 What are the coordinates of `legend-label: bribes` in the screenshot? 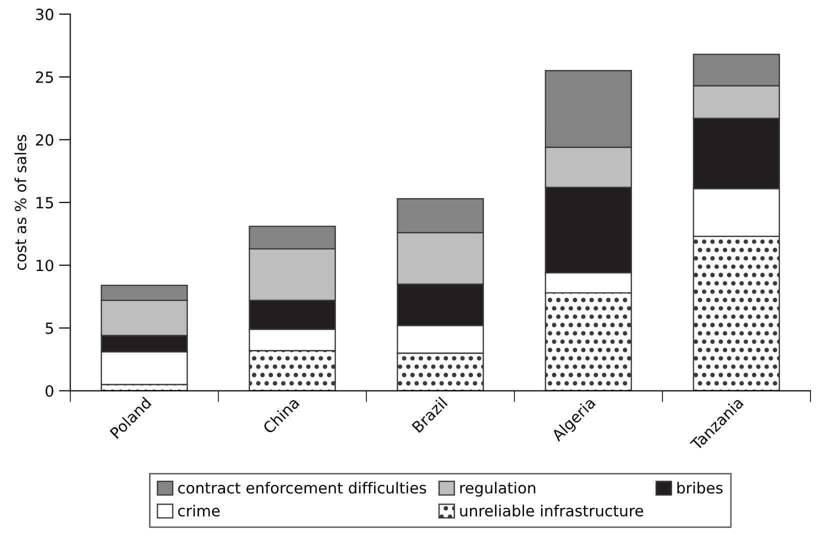 It's located at (700, 488).